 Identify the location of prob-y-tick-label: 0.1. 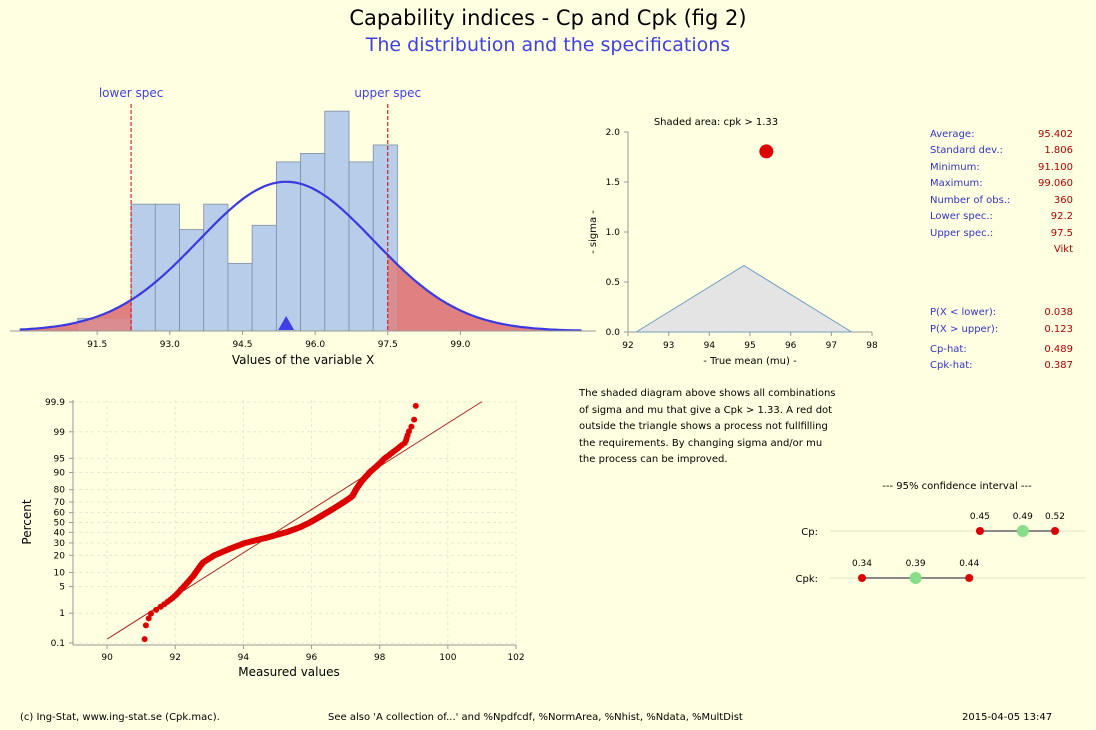
(58, 644).